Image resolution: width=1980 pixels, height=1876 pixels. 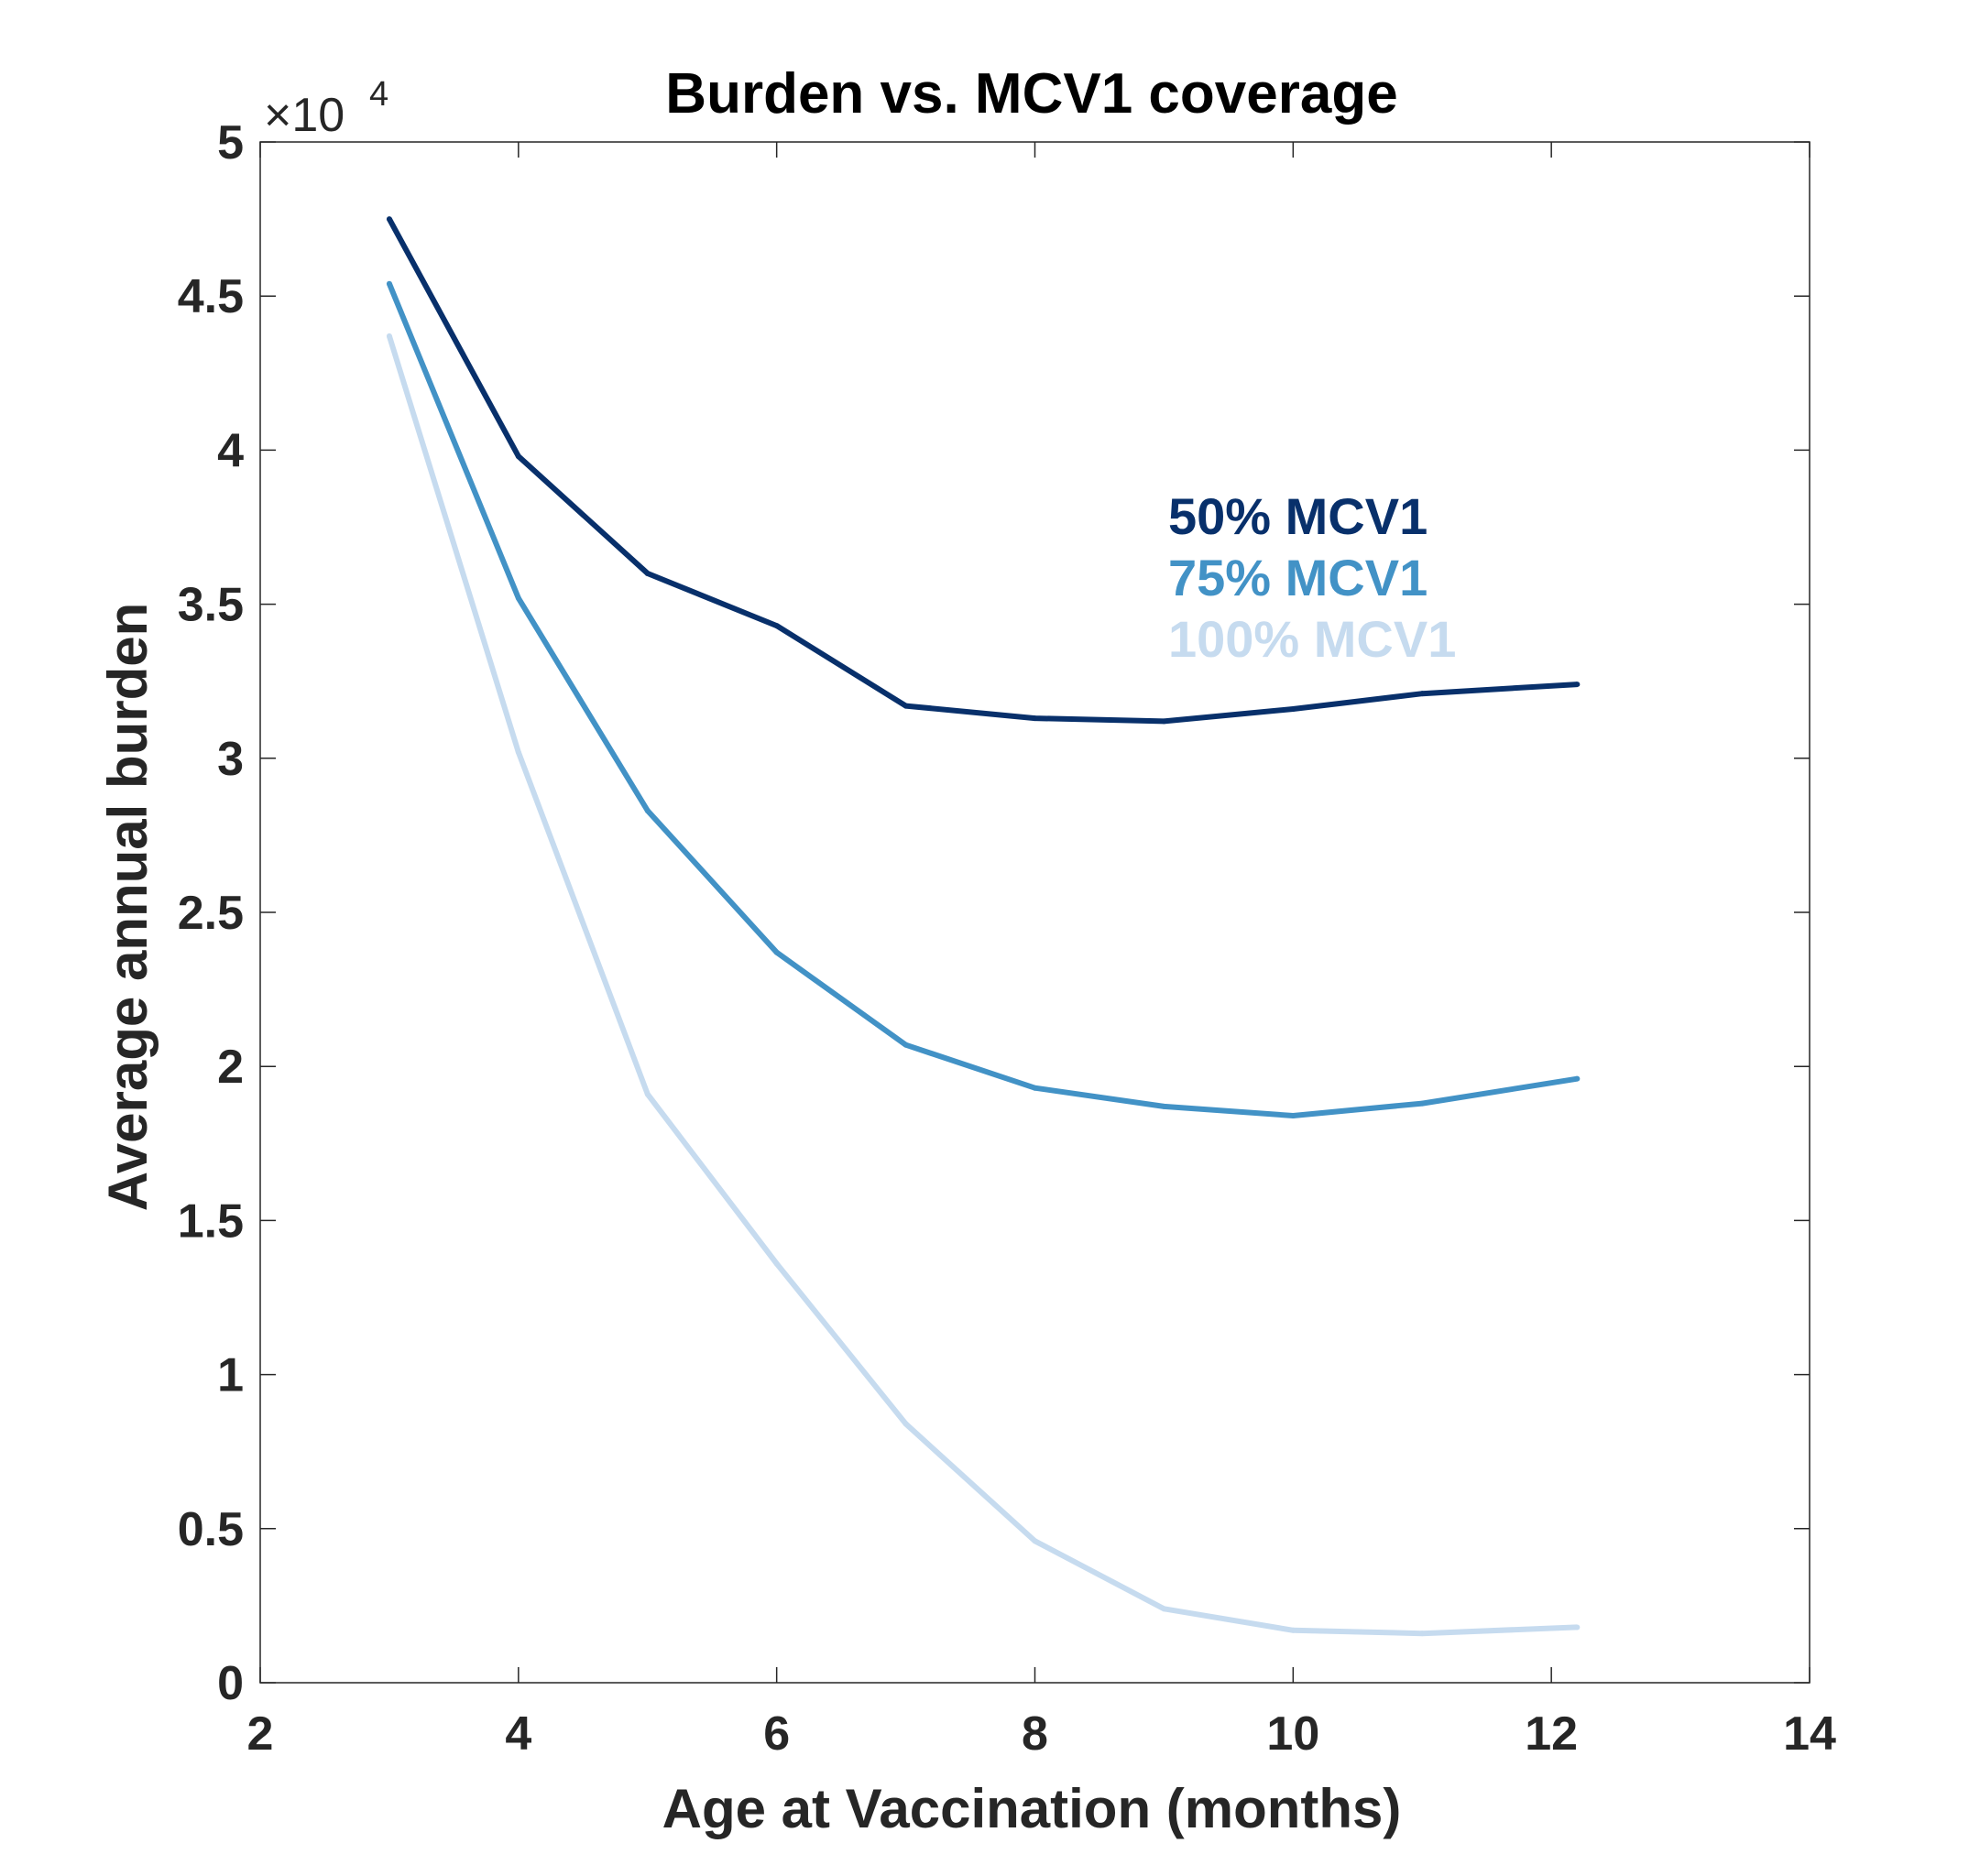 I want to click on y-tick-label: 4.5, so click(x=211, y=296).